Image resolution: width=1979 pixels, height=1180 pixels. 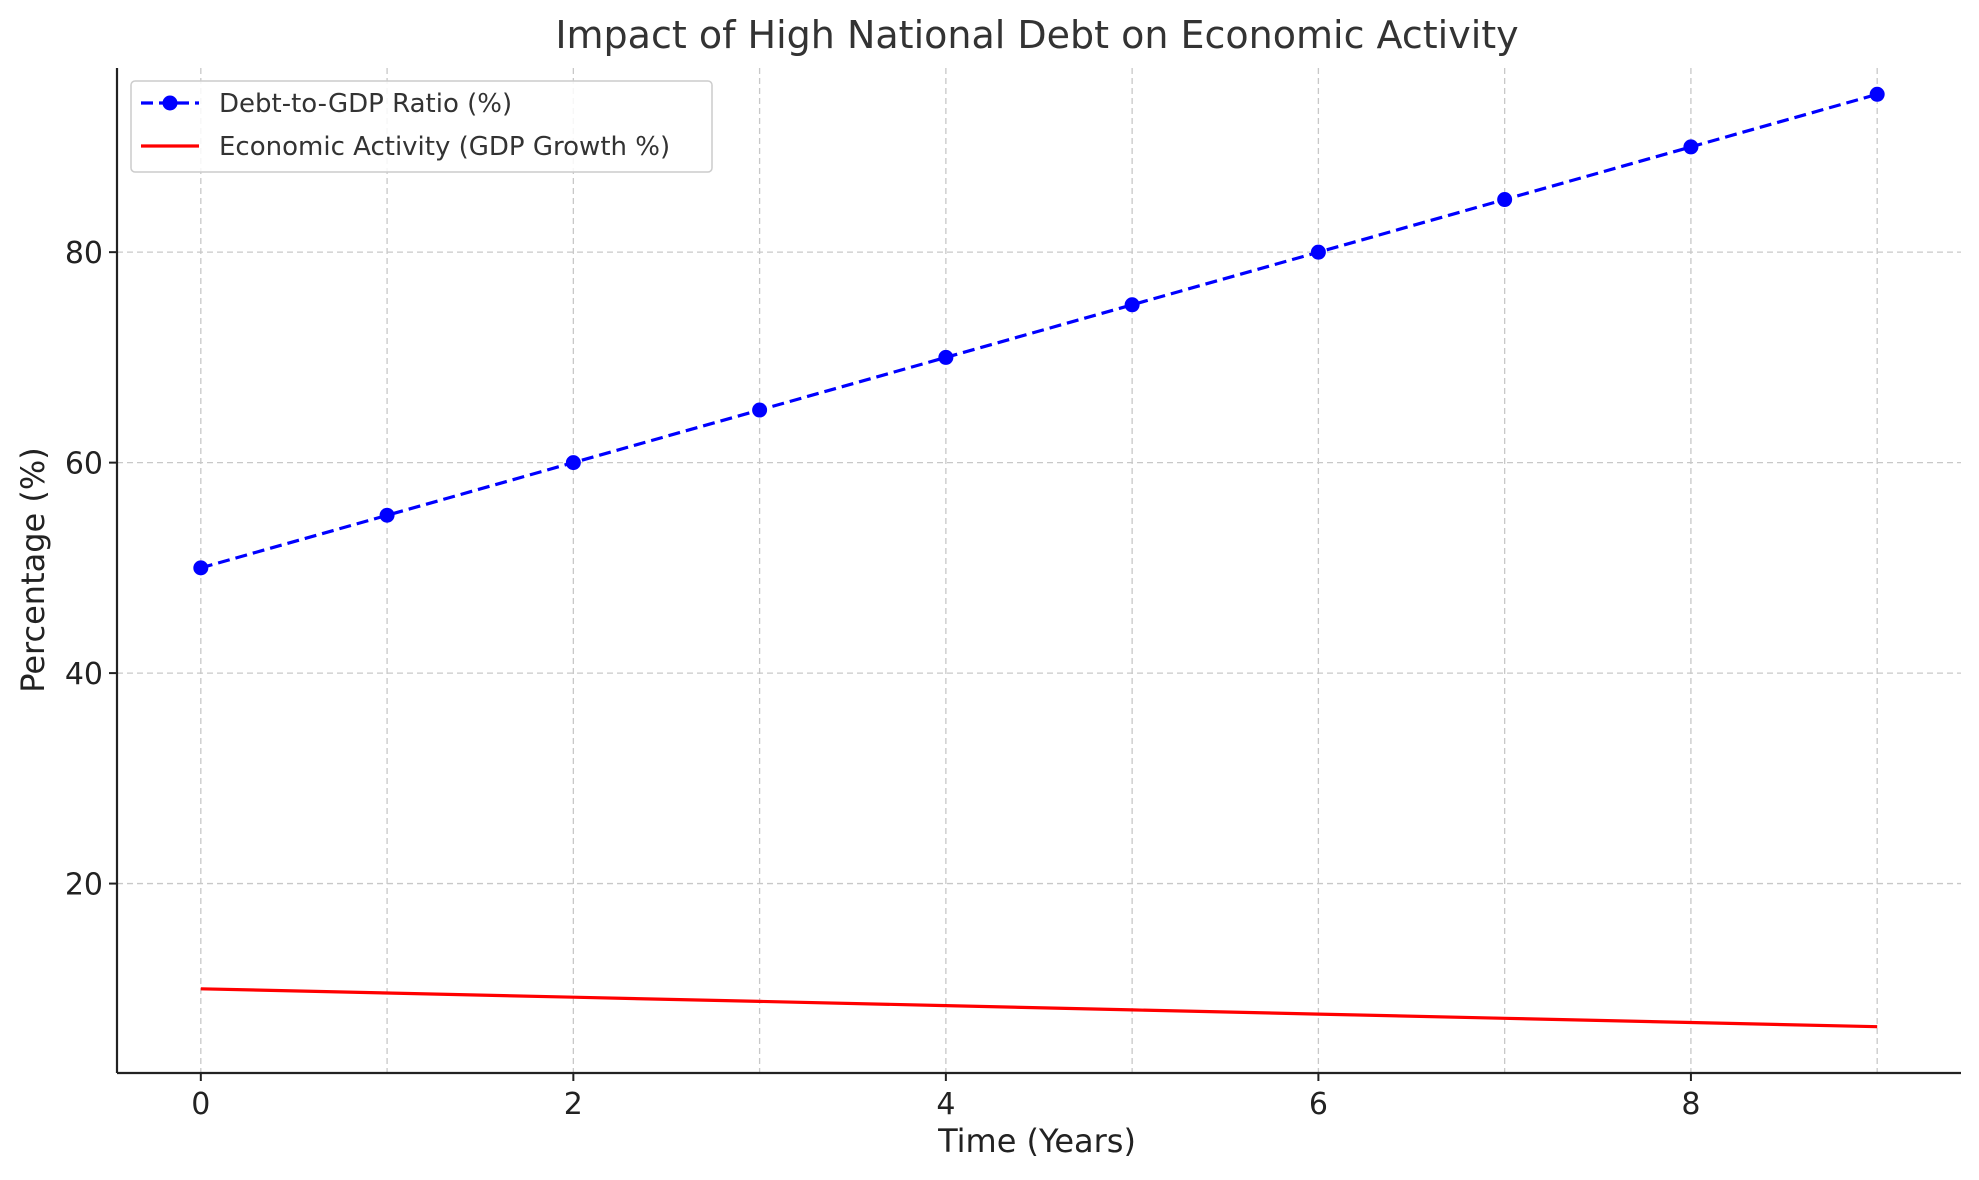 What do you see at coordinates (84, 674) in the screenshot?
I see `y-tick-label: 40` at bounding box center [84, 674].